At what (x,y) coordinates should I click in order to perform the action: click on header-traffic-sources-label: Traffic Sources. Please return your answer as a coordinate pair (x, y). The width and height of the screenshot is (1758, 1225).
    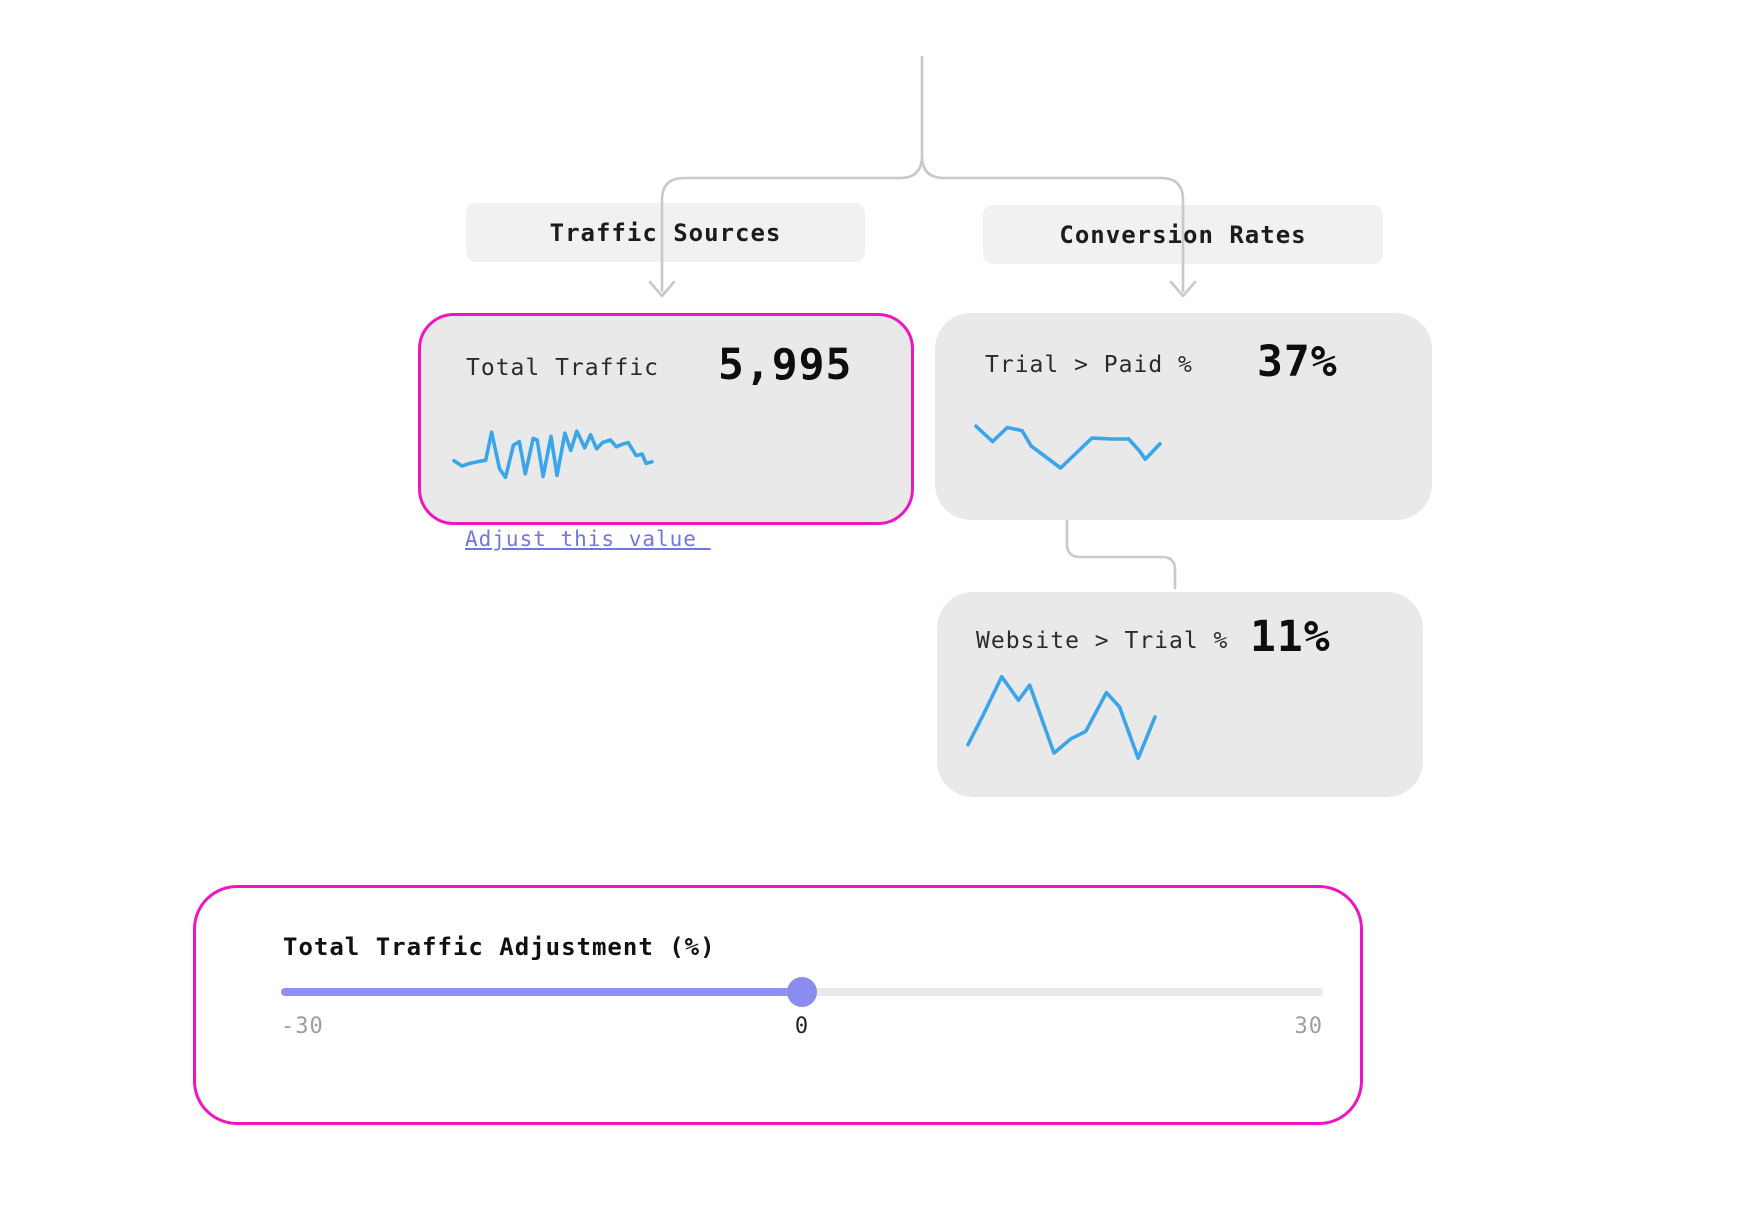
    Looking at the image, I should click on (665, 232).